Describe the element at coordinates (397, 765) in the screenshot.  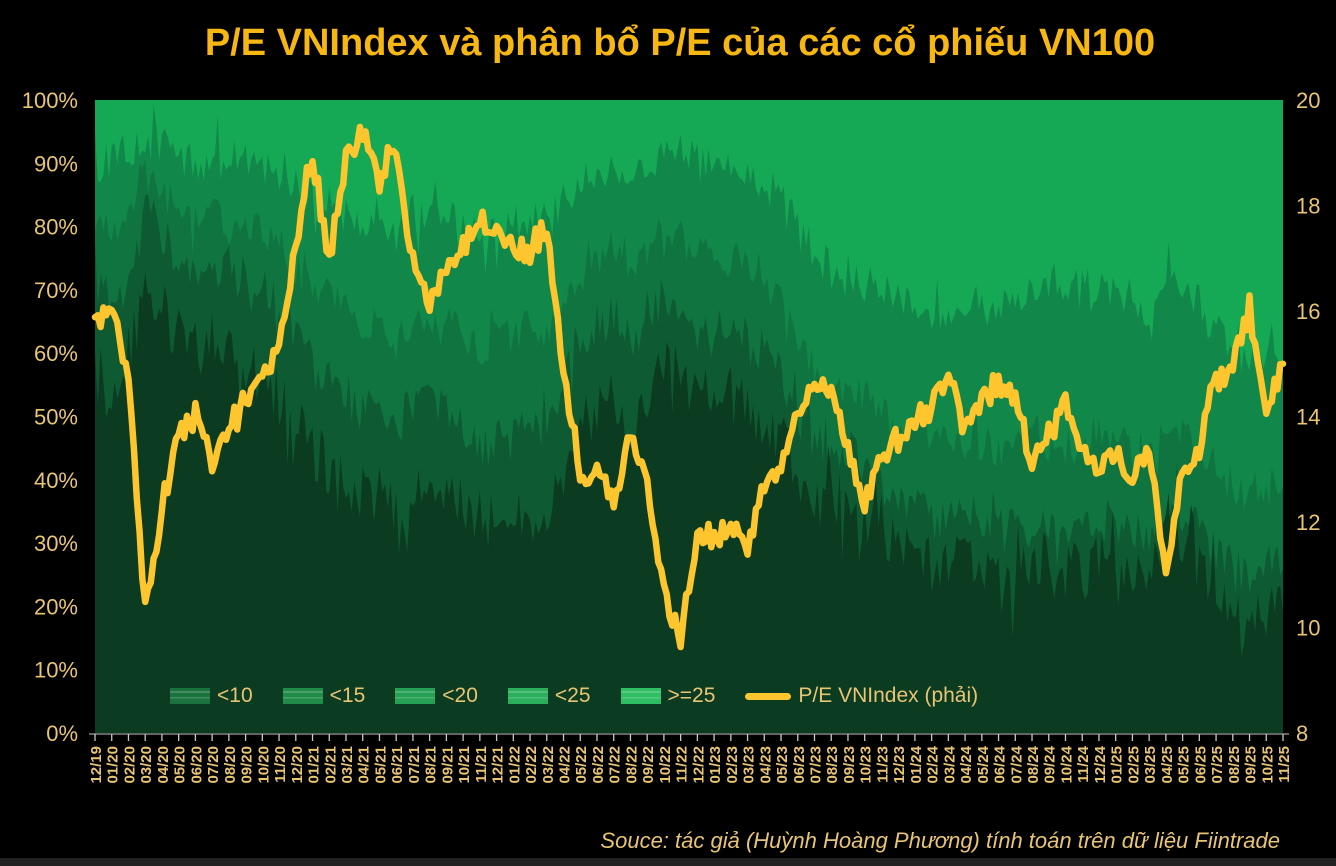
I see `x-tick-label: 06/21` at that location.